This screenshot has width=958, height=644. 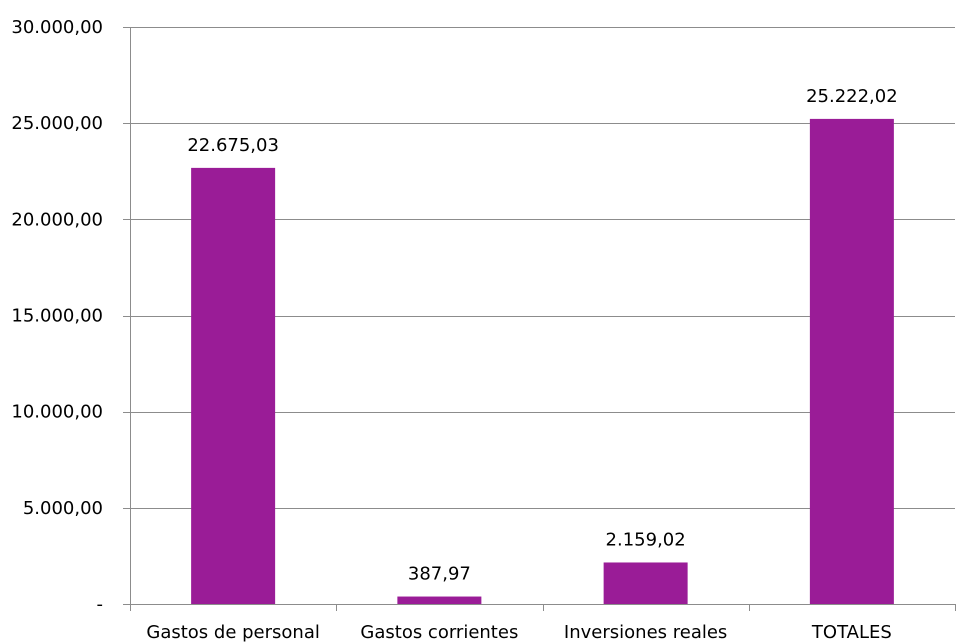 I want to click on x-category-label: Gastos corrientes, so click(x=439, y=632).